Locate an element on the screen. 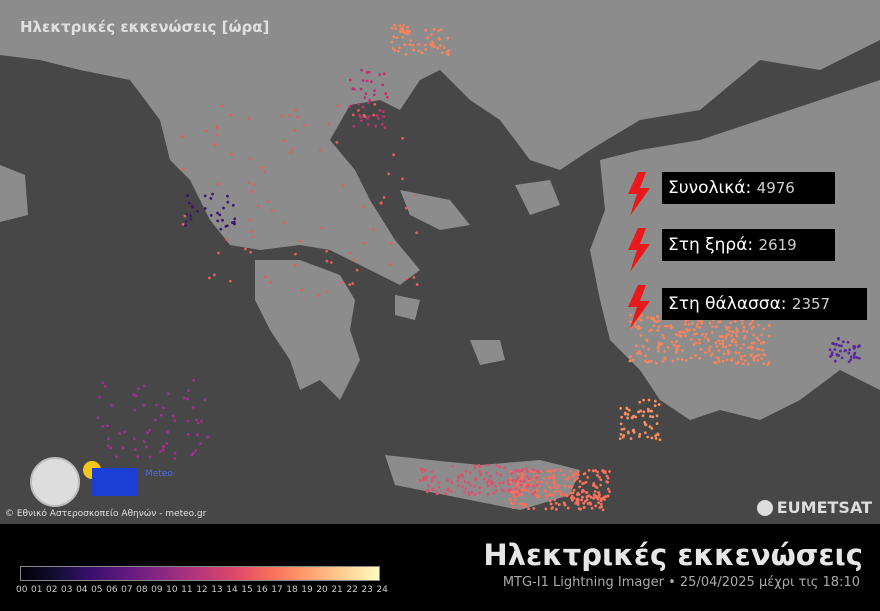 The image size is (880, 611). legend-title: Ηλεκτρικές εκκενώσεις [ώρα] is located at coordinates (145, 27).